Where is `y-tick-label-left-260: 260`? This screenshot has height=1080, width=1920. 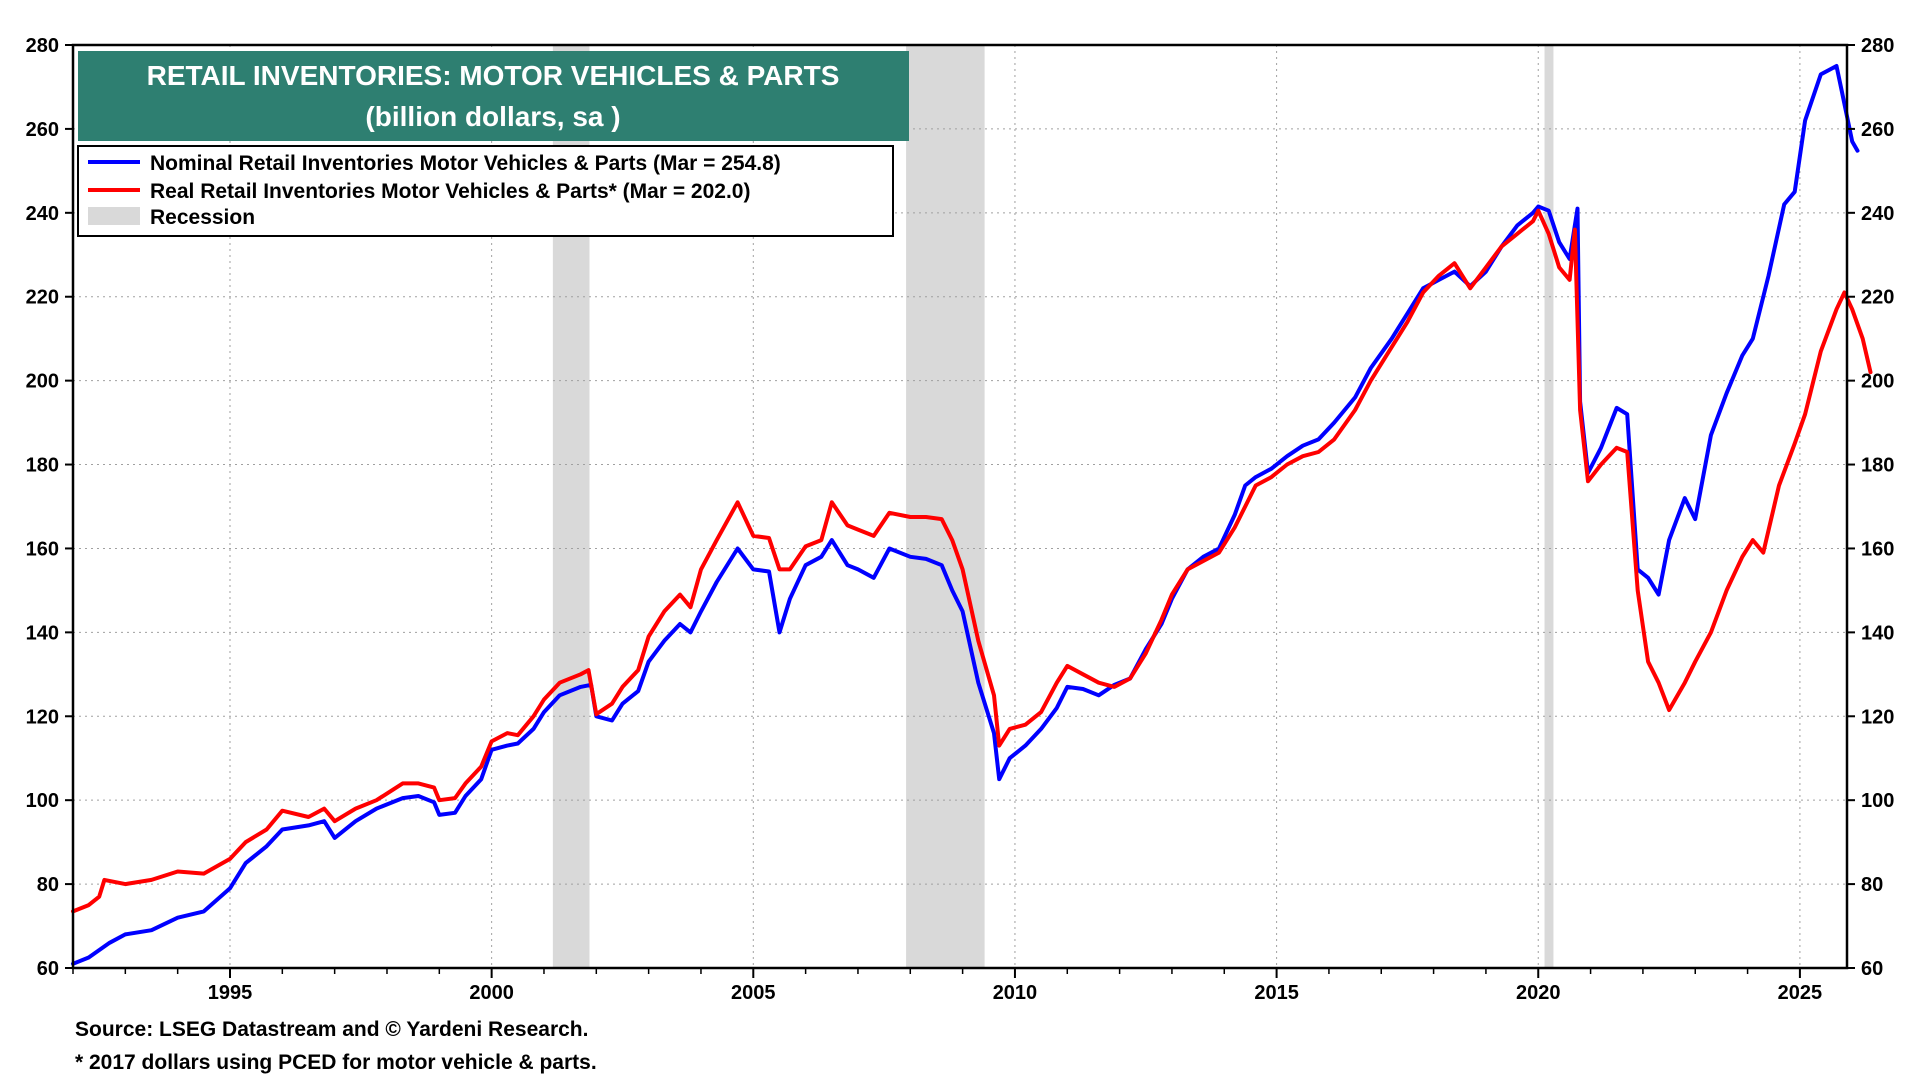
y-tick-label-left-260: 260 is located at coordinates (42, 130).